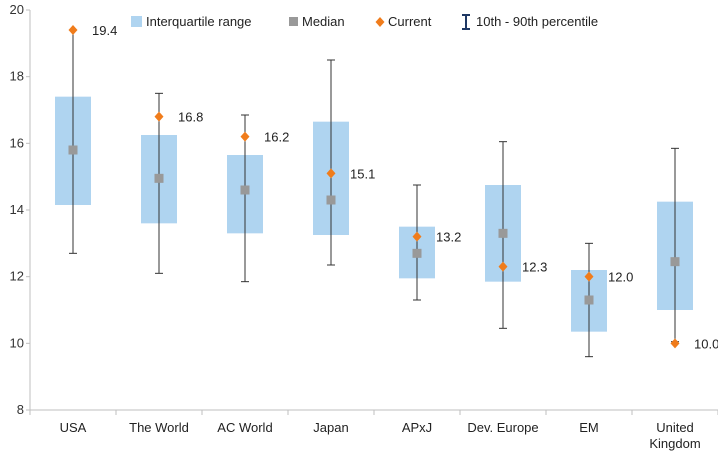 The image size is (718, 454). I want to click on x-tick-label: EM, so click(589, 427).